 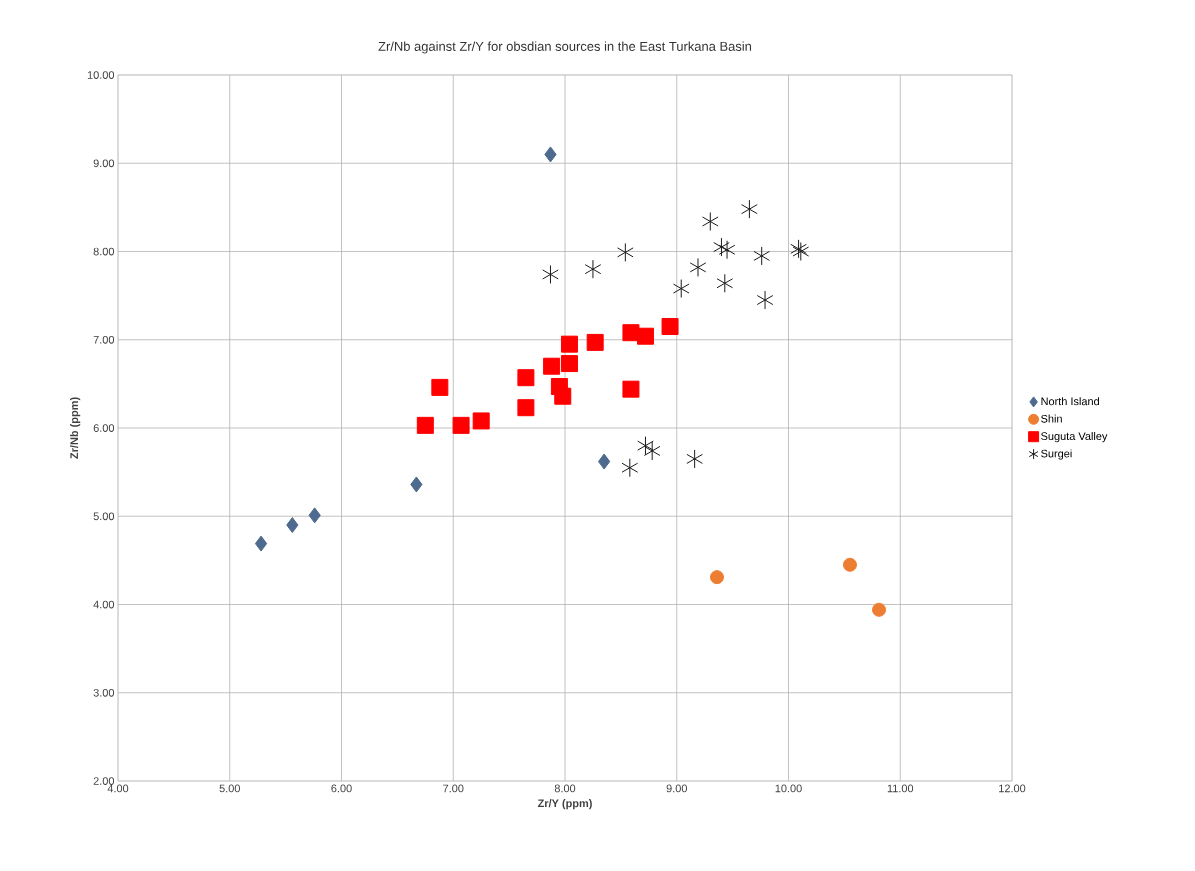 I want to click on legend-label: Surgei, so click(x=1056, y=454).